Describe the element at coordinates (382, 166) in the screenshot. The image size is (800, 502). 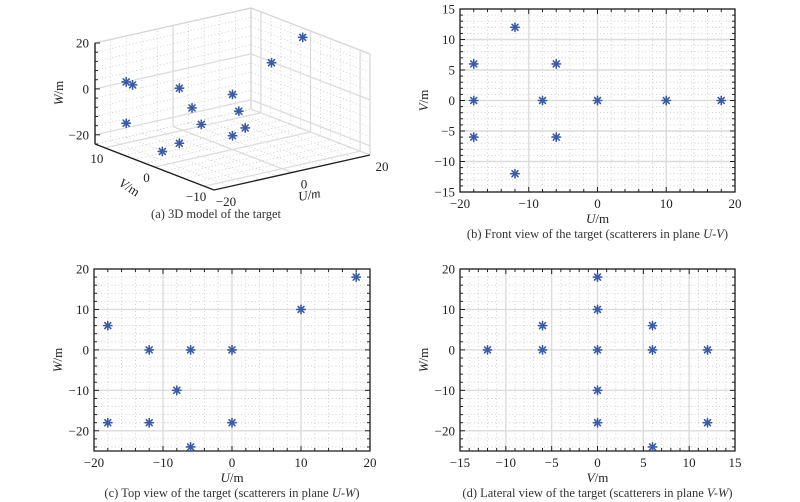
I see `u-tick-label: 20` at that location.